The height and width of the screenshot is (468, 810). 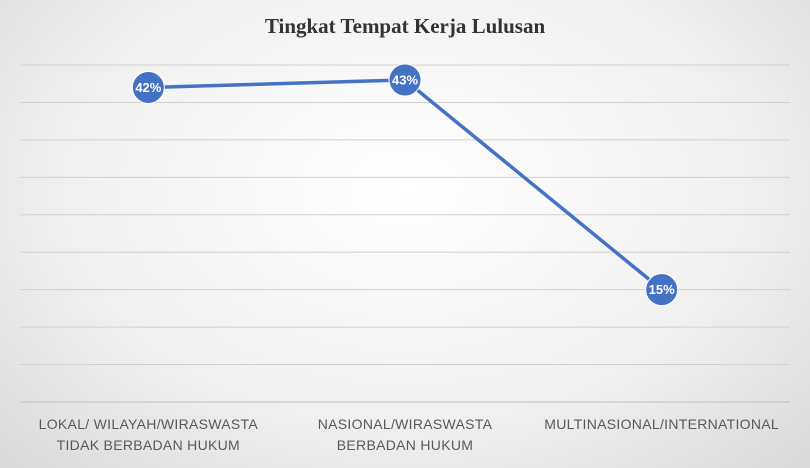 I want to click on chart-title: Tingkat Tempat Kerja Lulusan, so click(x=405, y=26).